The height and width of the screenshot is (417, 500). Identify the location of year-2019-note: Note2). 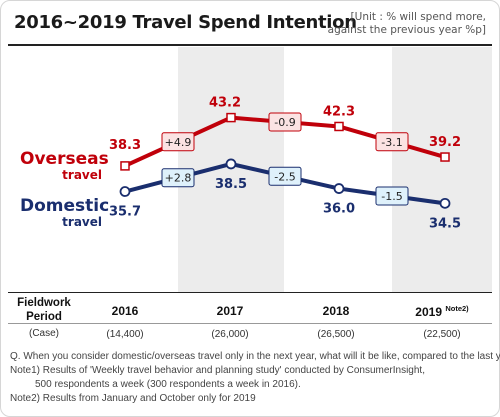
(457, 308).